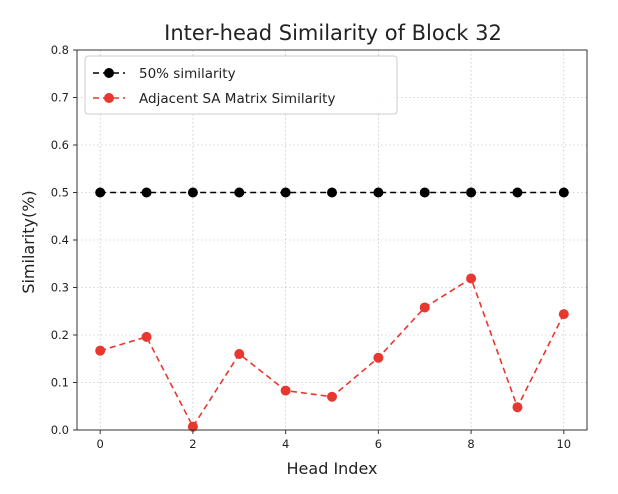 This screenshot has width=618, height=494. What do you see at coordinates (60, 430) in the screenshot?
I see `y-tick-label-0: 0.0` at bounding box center [60, 430].